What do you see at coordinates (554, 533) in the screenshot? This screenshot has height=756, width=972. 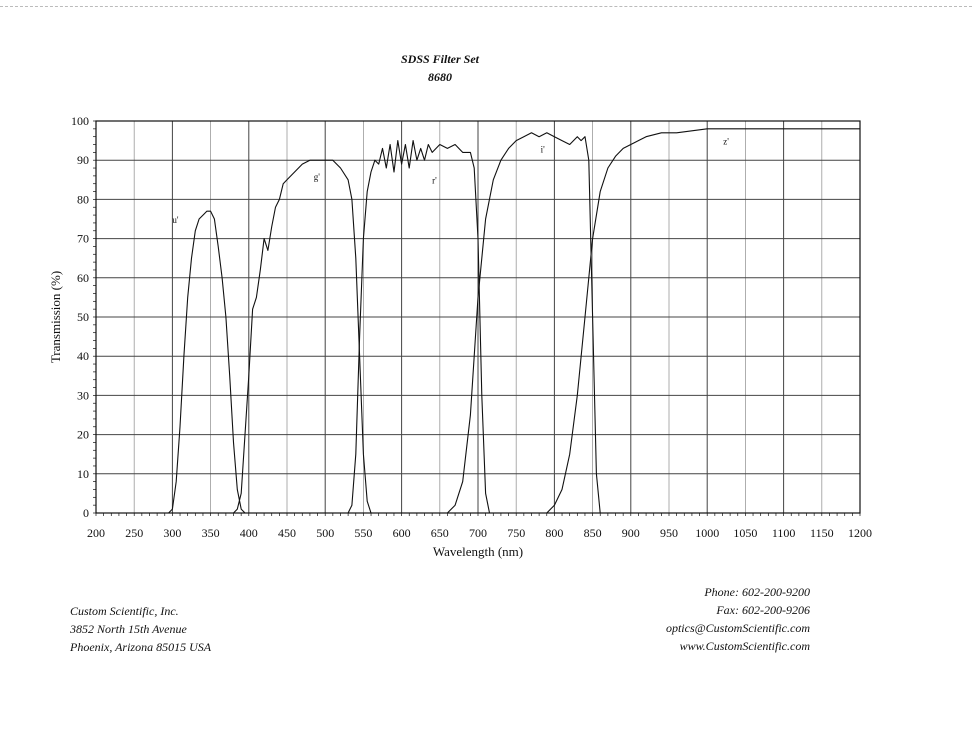 I see `x-tick-label: 800` at bounding box center [554, 533].